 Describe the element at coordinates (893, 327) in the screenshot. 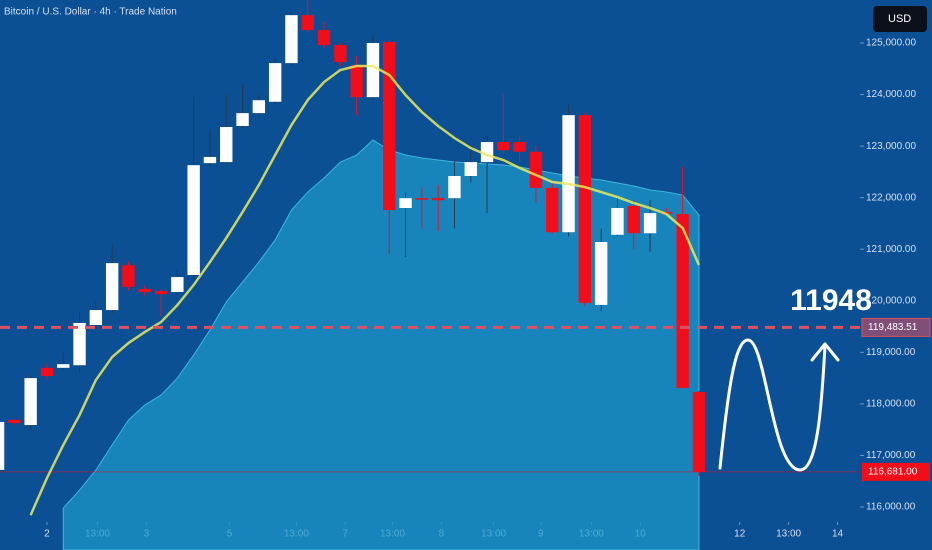

I see `level-price-label: 119,483.51` at that location.